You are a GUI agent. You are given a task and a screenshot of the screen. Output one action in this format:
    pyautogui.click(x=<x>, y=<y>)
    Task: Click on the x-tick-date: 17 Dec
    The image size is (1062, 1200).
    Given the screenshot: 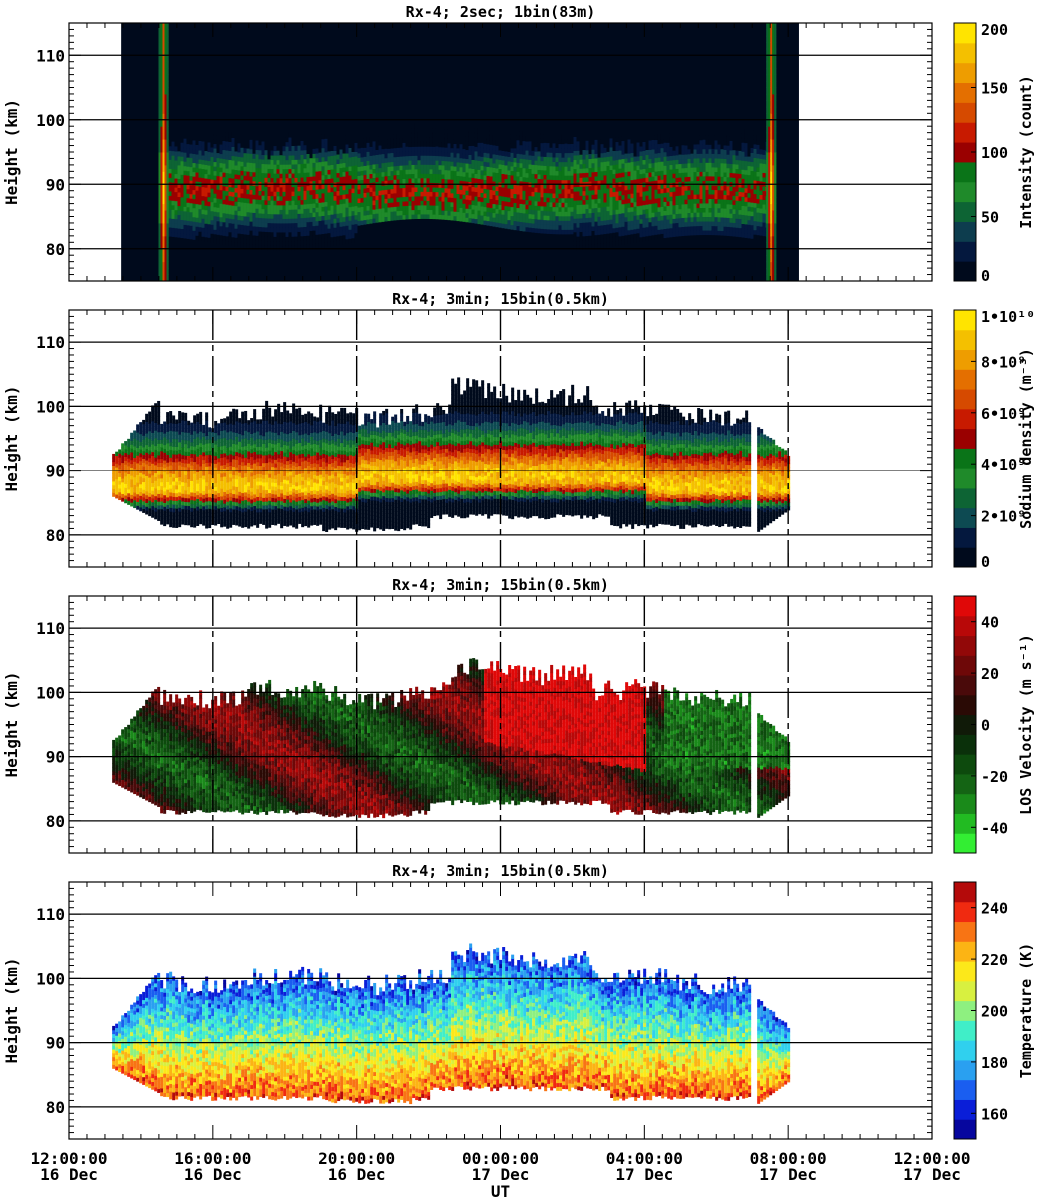 What is the action you would take?
    pyautogui.click(x=932, y=1174)
    